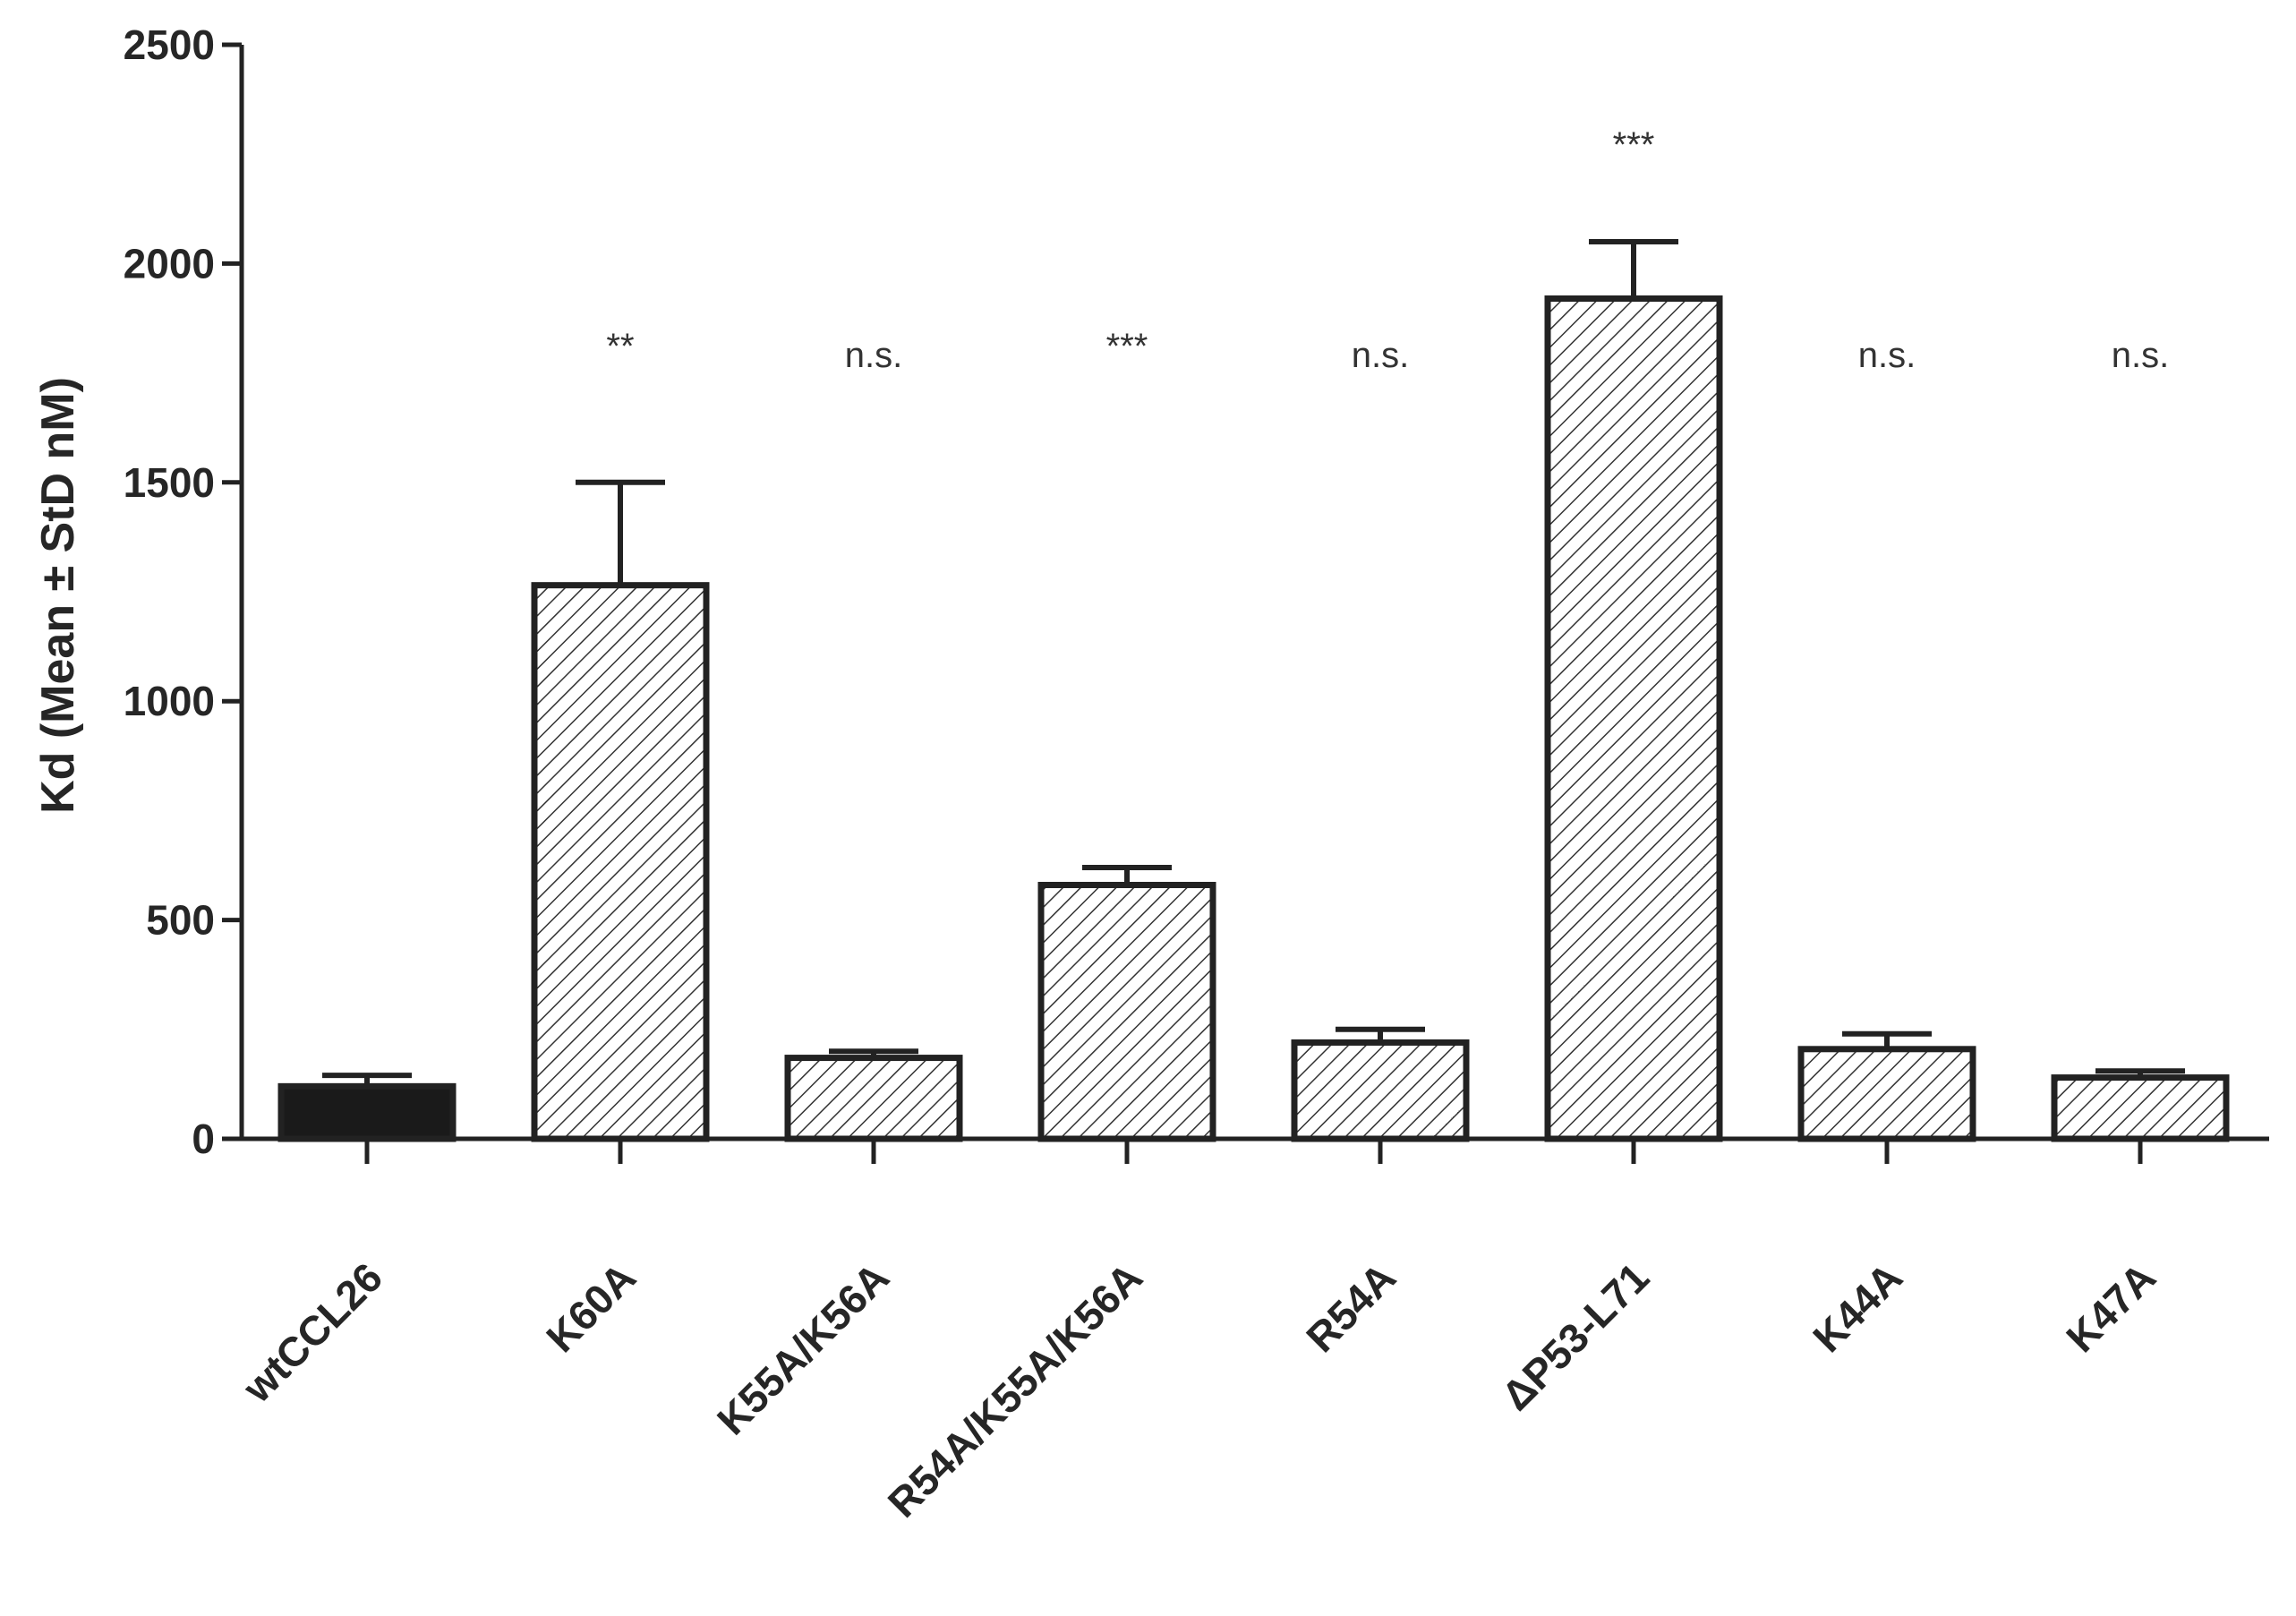 The width and height of the screenshot is (2296, 1616). Describe the element at coordinates (1387, 250) in the screenshot. I see `significance-annotations: ** n.s. *** n.s. *** n.s. n.s.` at that location.